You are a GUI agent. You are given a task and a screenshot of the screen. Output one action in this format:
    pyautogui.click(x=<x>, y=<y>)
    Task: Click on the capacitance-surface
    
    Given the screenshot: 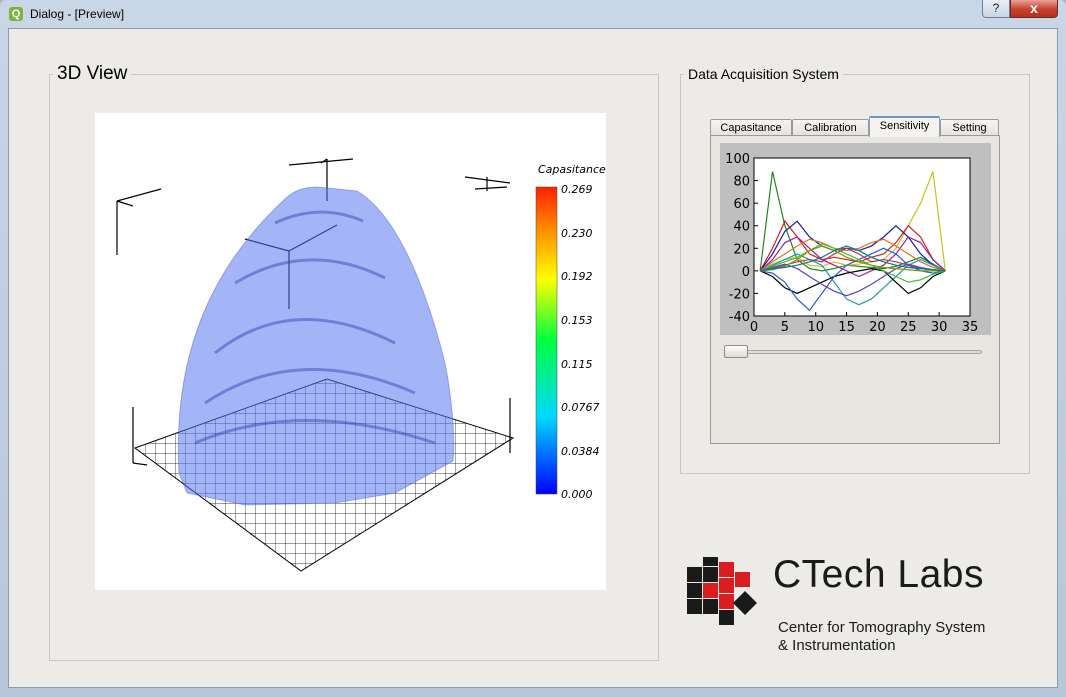 What is the action you would take?
    pyautogui.click(x=316, y=346)
    